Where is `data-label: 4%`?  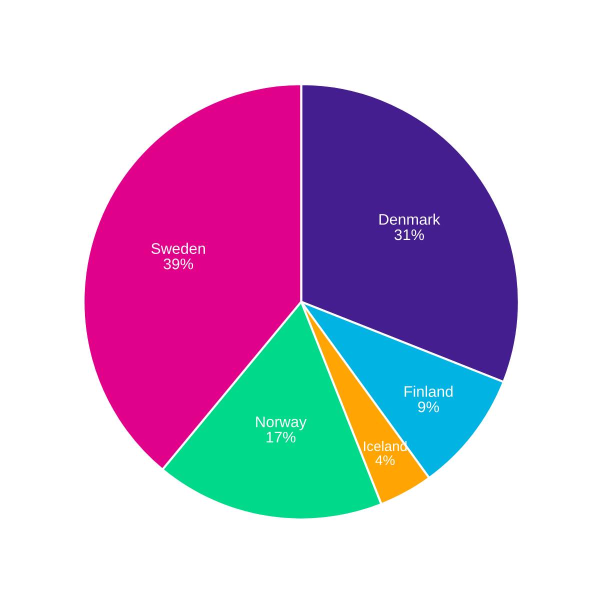
data-label: 4% is located at coordinates (385, 460).